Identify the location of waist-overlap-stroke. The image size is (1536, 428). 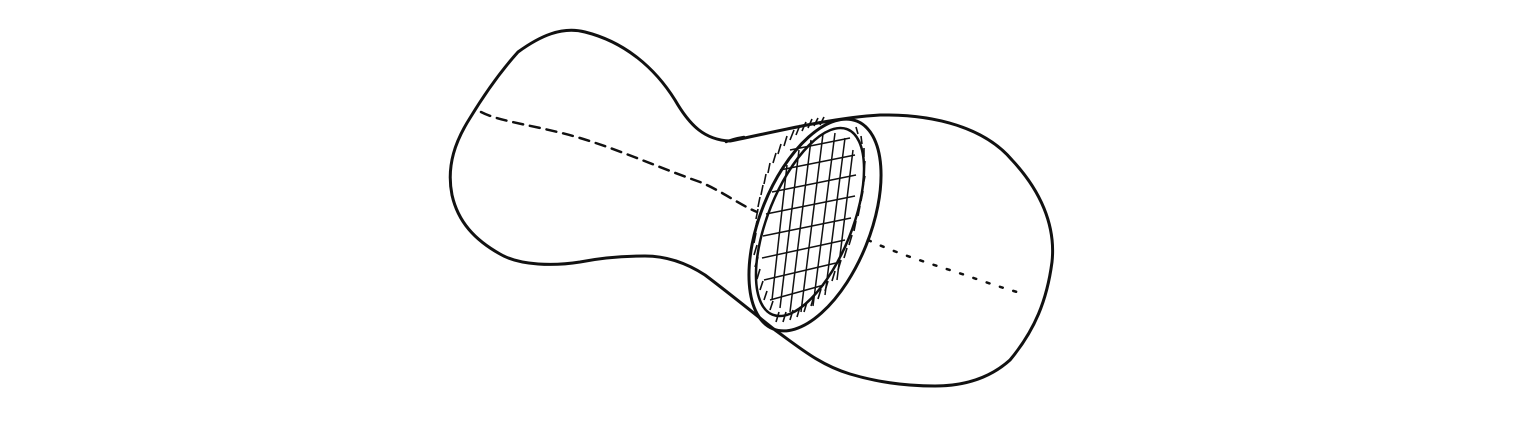
(735, 139).